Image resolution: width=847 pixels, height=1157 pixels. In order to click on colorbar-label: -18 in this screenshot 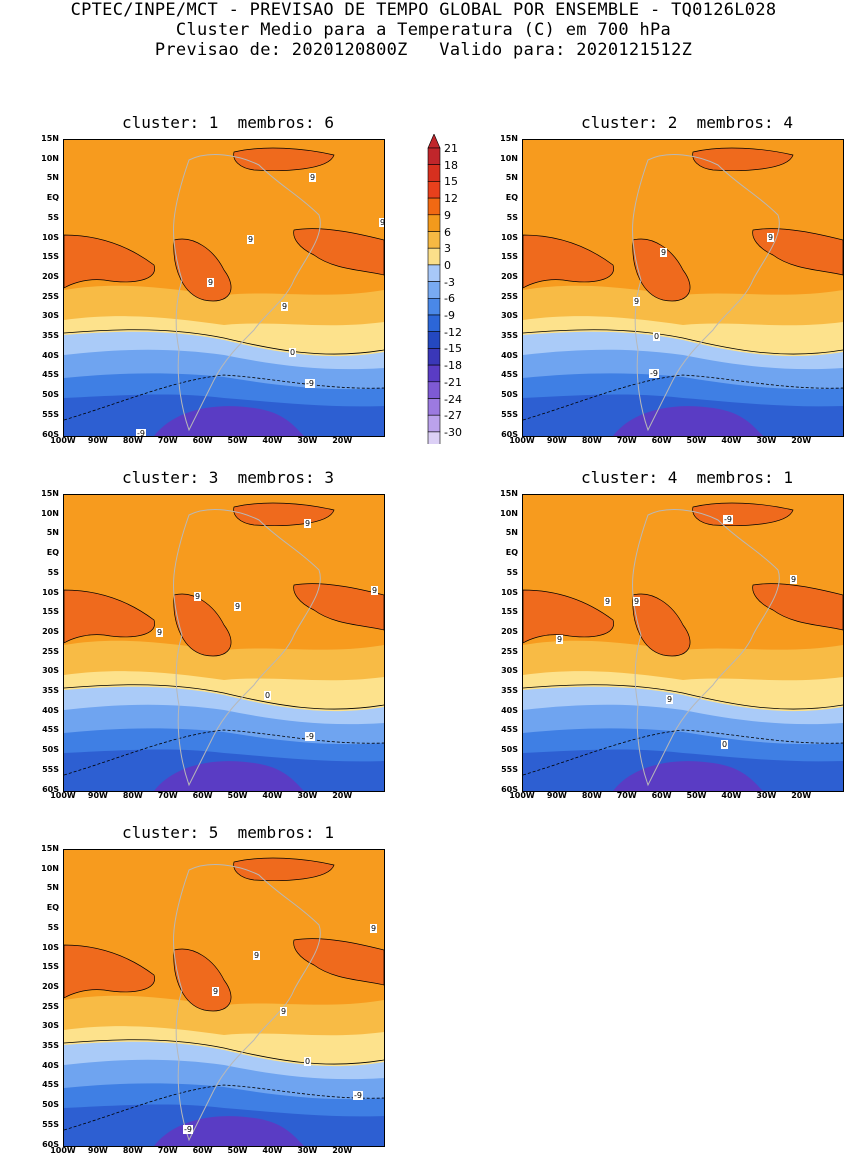, I will do `click(453, 366)`.